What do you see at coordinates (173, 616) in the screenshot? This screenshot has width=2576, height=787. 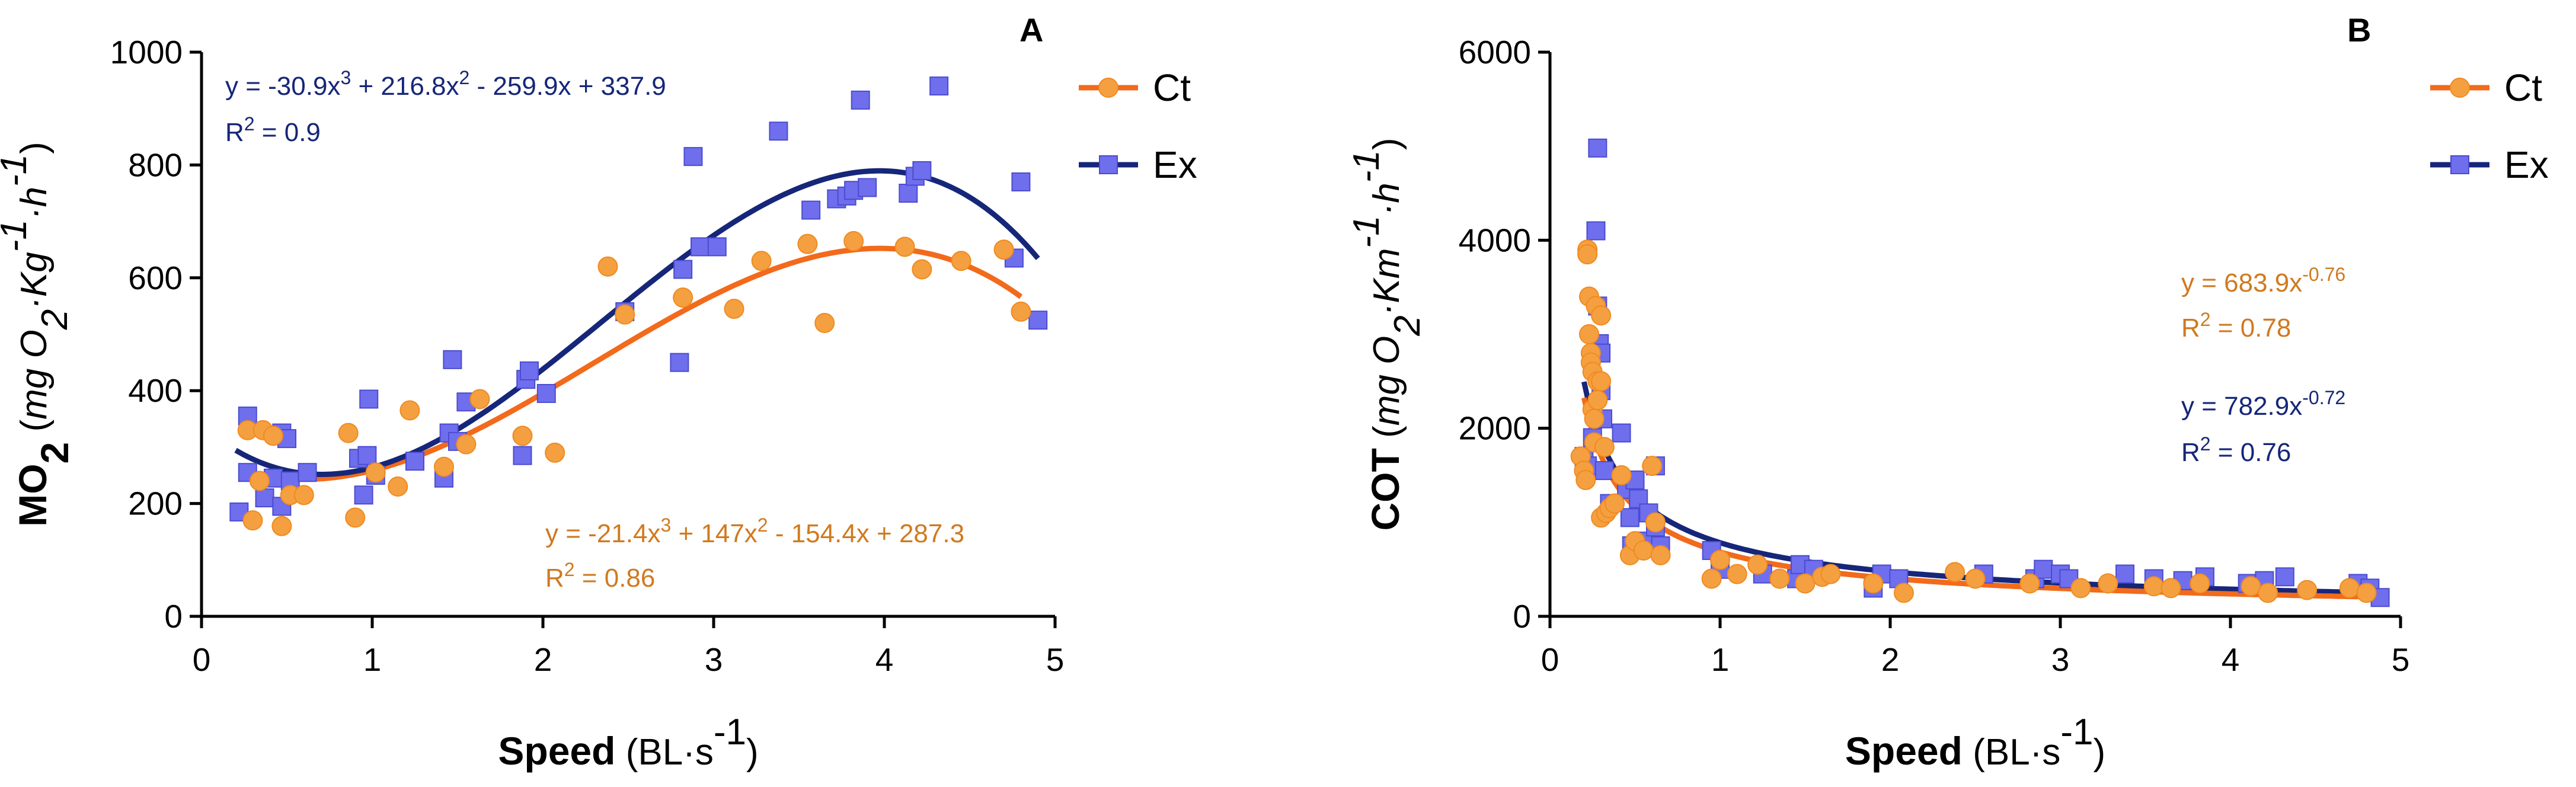 I see `y-tick-label: 0` at bounding box center [173, 616].